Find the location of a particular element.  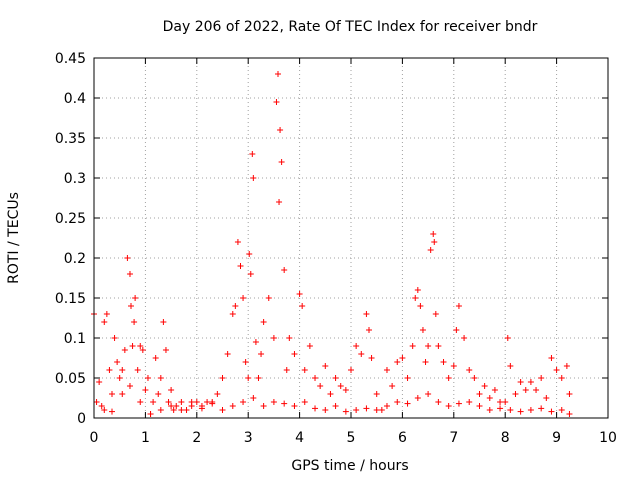

x-tick-label: 9 is located at coordinates (556, 438).